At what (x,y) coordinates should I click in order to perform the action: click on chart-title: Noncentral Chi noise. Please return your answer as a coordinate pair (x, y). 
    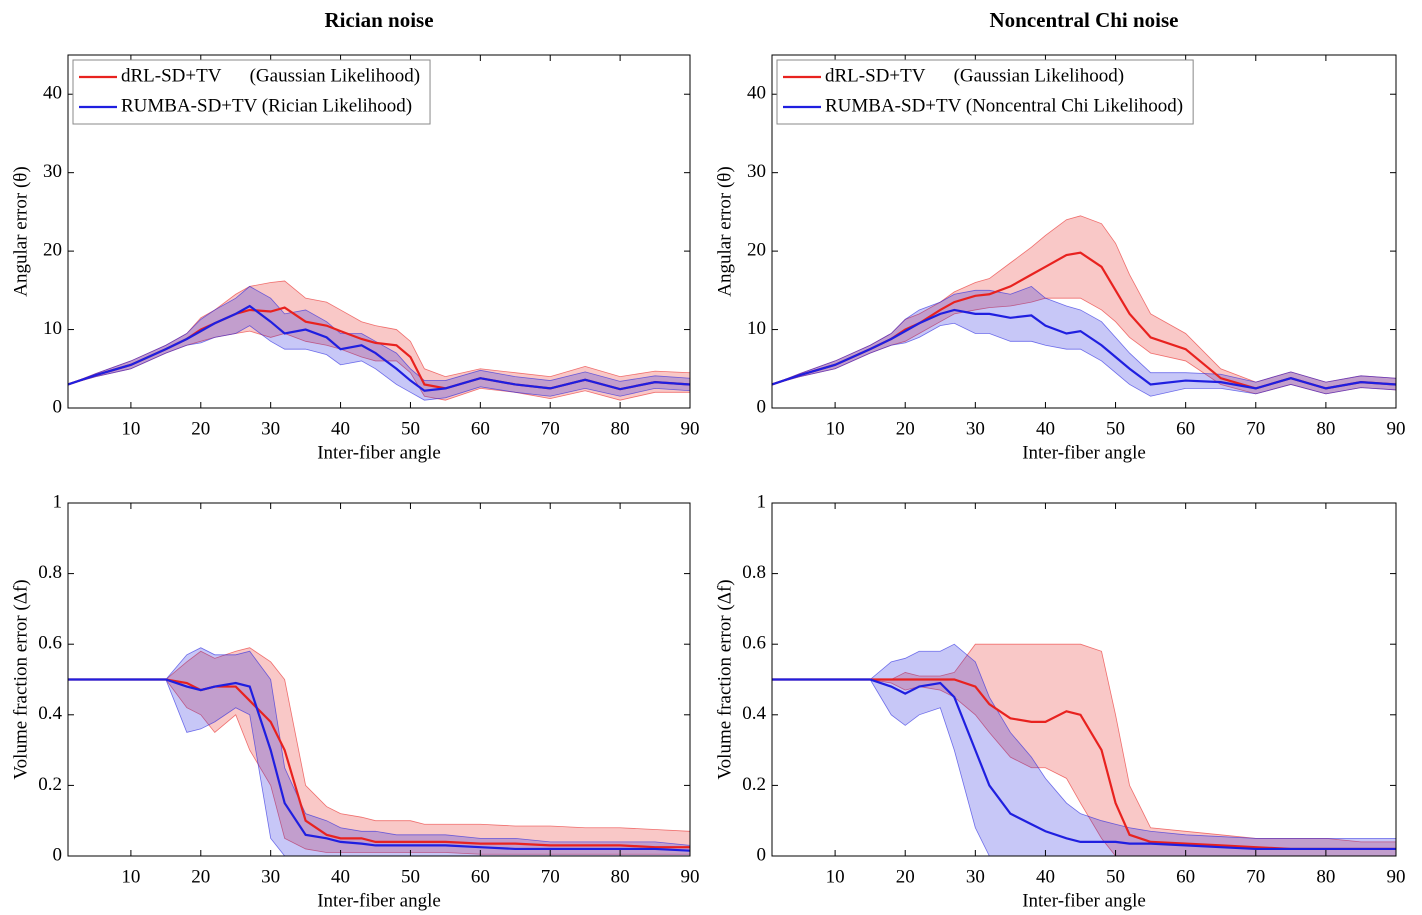
    Looking at the image, I should click on (1084, 20).